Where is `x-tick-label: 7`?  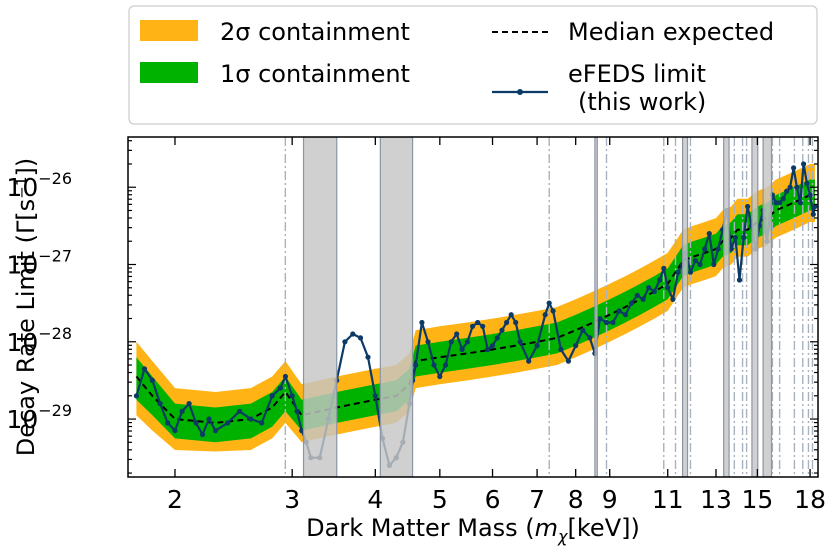
x-tick-label: 7 is located at coordinates (537, 499).